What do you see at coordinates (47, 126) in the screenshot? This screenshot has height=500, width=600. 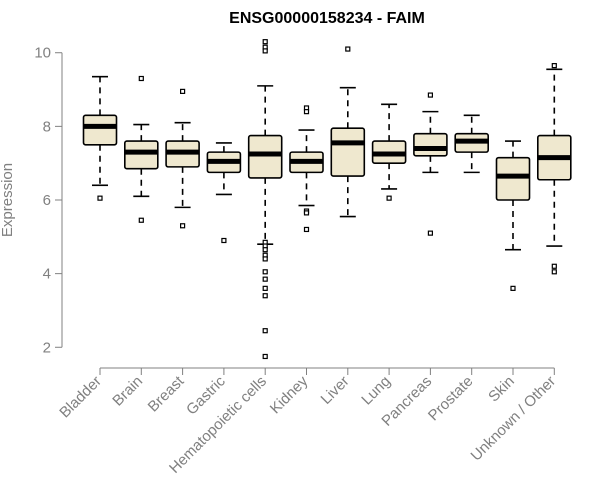 I see `y-tick-label: 8` at bounding box center [47, 126].